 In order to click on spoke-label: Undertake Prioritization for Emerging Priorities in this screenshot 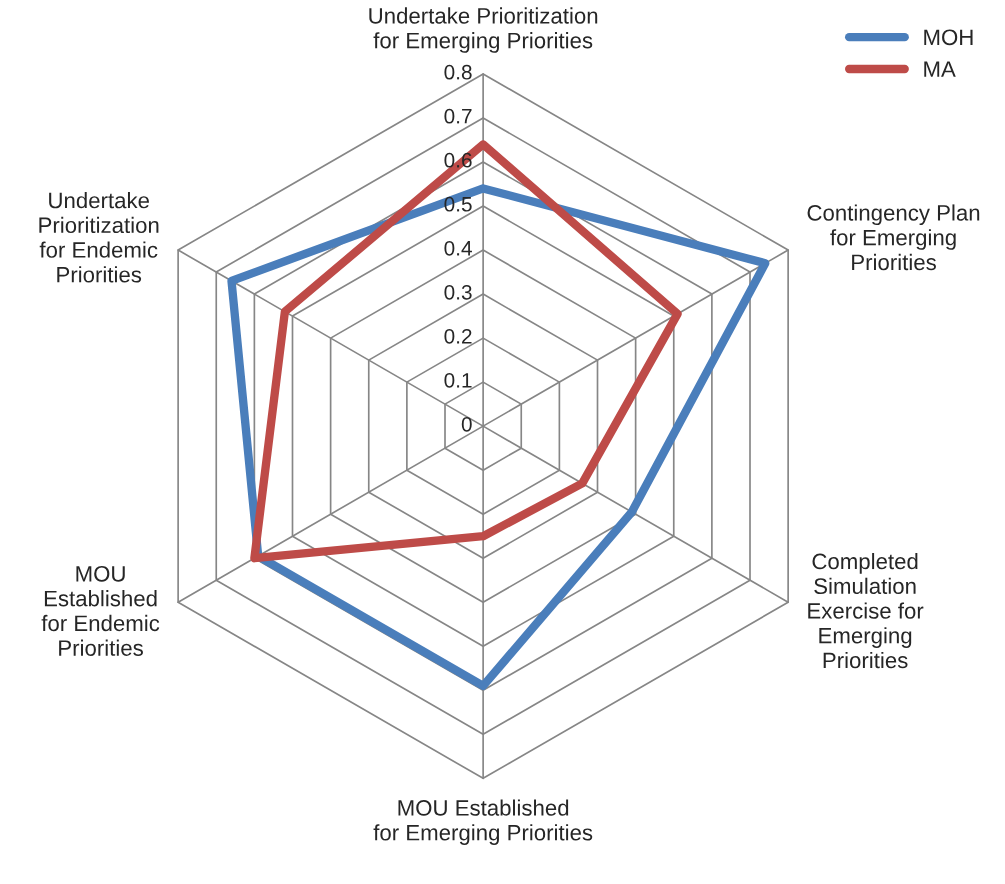, I will do `click(483, 30)`.